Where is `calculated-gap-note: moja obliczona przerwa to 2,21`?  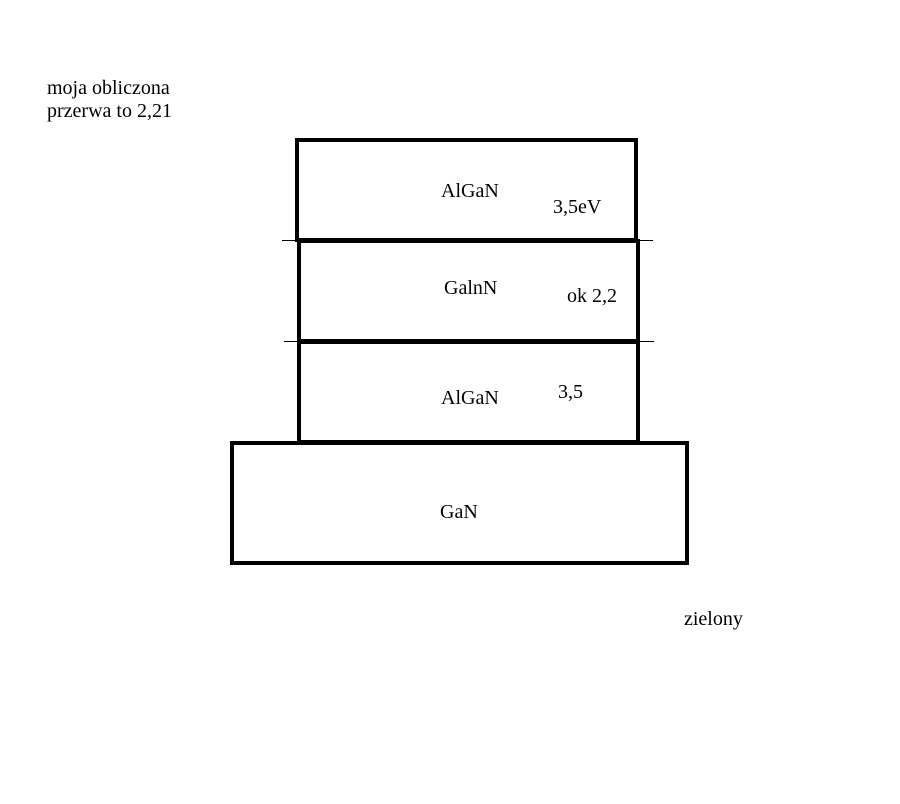 calculated-gap-note: moja obliczona przerwa to 2,21 is located at coordinates (109, 100).